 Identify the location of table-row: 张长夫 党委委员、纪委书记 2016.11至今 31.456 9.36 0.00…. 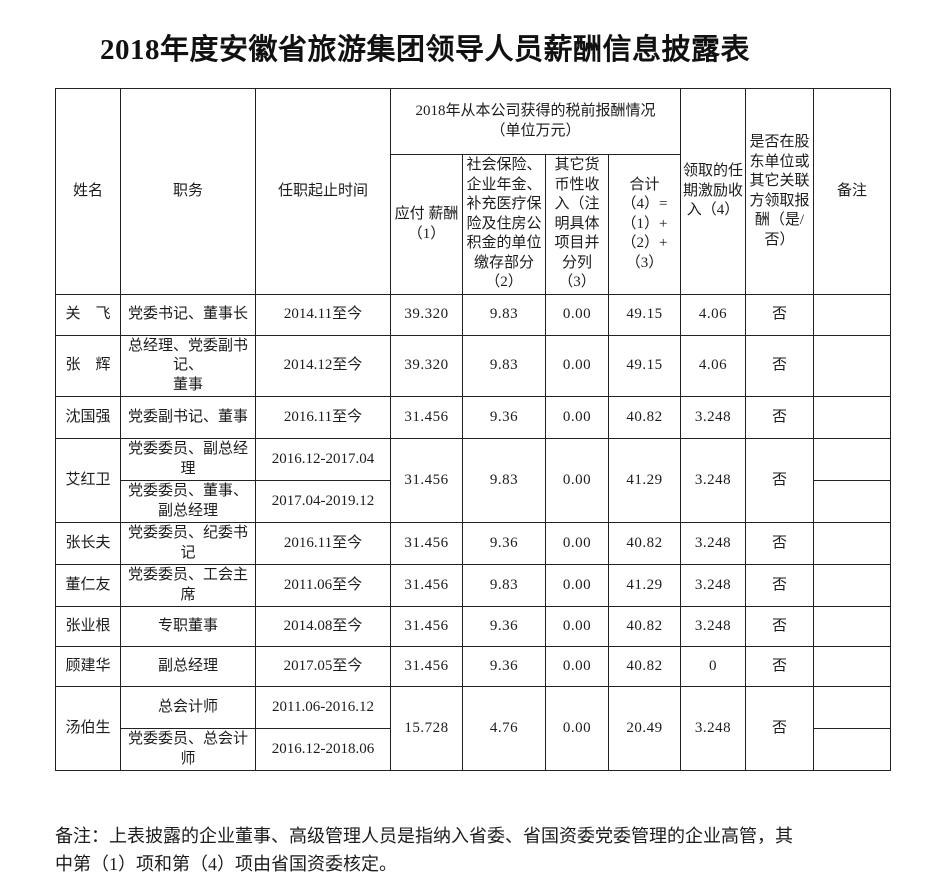
(473, 544).